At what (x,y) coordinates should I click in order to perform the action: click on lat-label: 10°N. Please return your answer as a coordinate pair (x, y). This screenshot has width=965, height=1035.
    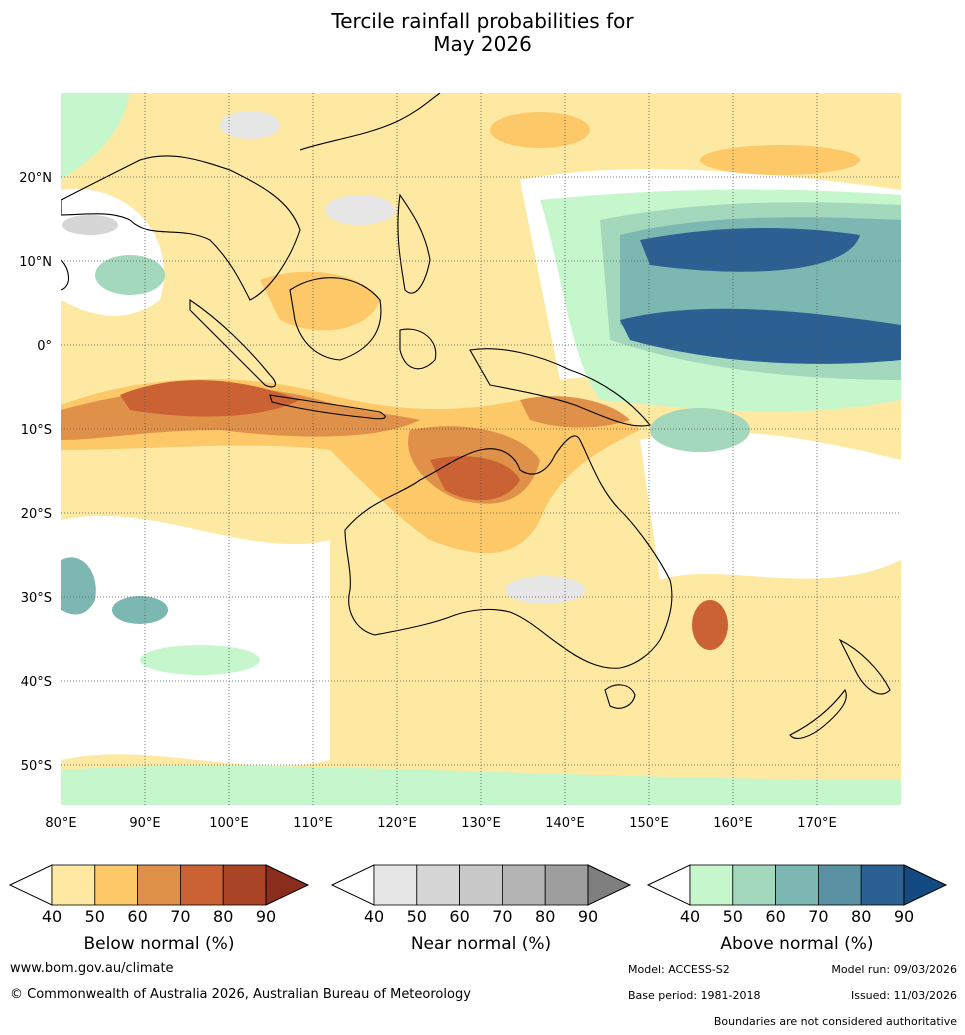
    Looking at the image, I should click on (35, 262).